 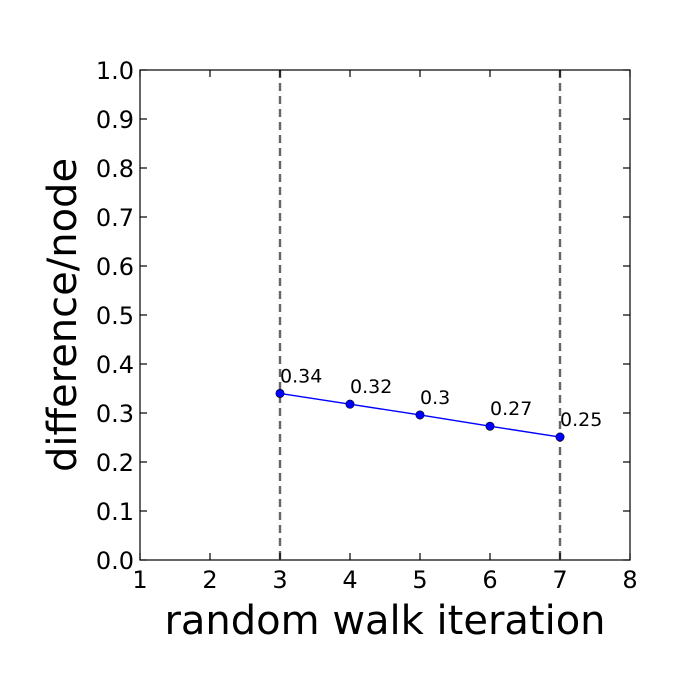 I want to click on y-tick-label: 0.8, so click(x=115, y=169).